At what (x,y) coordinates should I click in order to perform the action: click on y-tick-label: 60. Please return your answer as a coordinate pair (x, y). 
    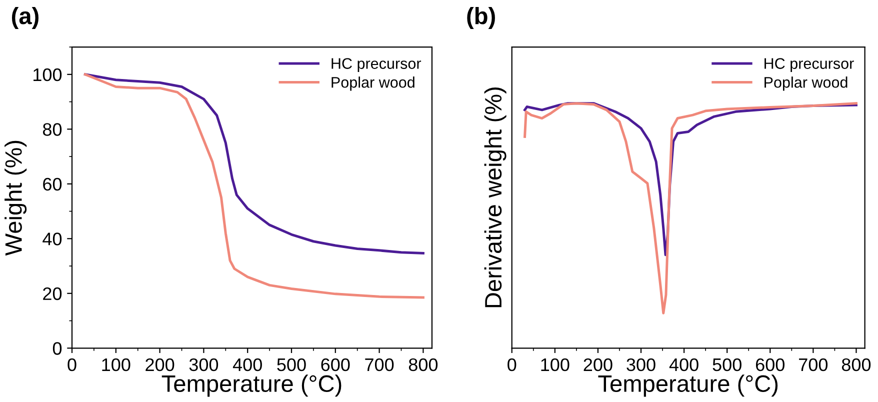
    Looking at the image, I should click on (52, 184).